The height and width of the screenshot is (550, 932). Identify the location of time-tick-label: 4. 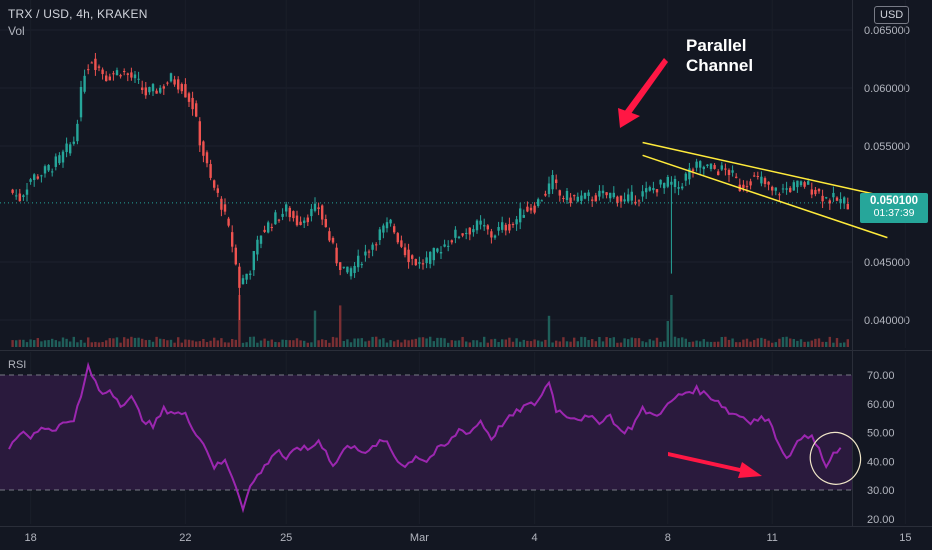
(535, 538).